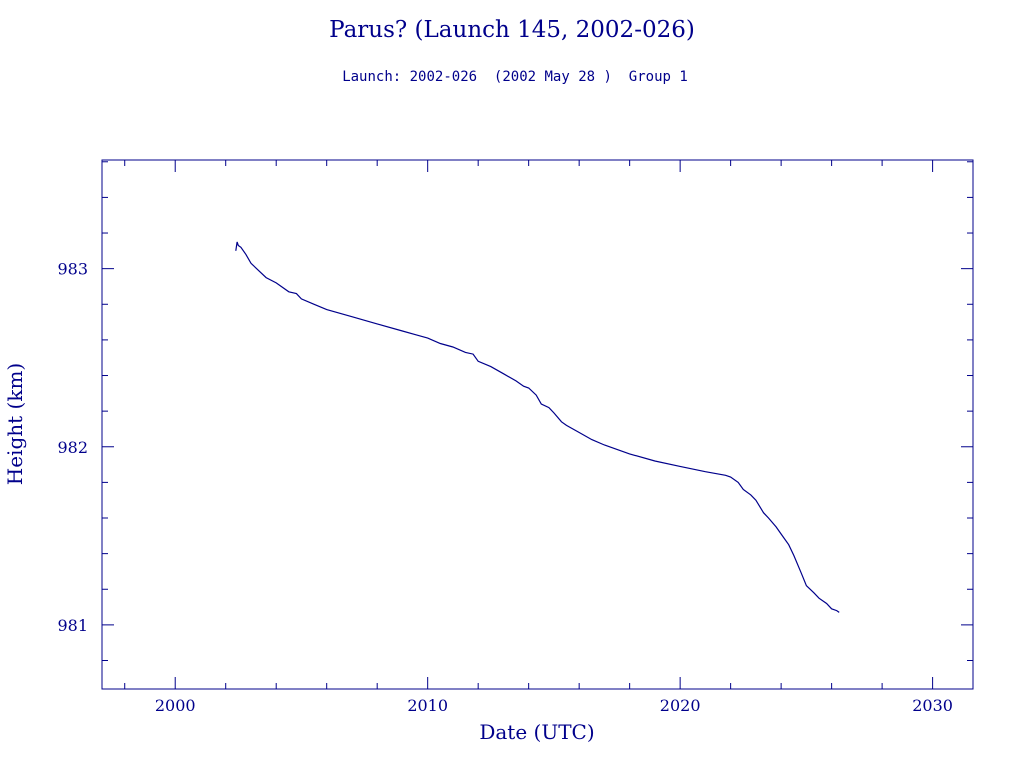  What do you see at coordinates (515, 77) in the screenshot?
I see `chart-subtitle: Launch: 2002-026 (2002 May 28 ) Group 1` at bounding box center [515, 77].